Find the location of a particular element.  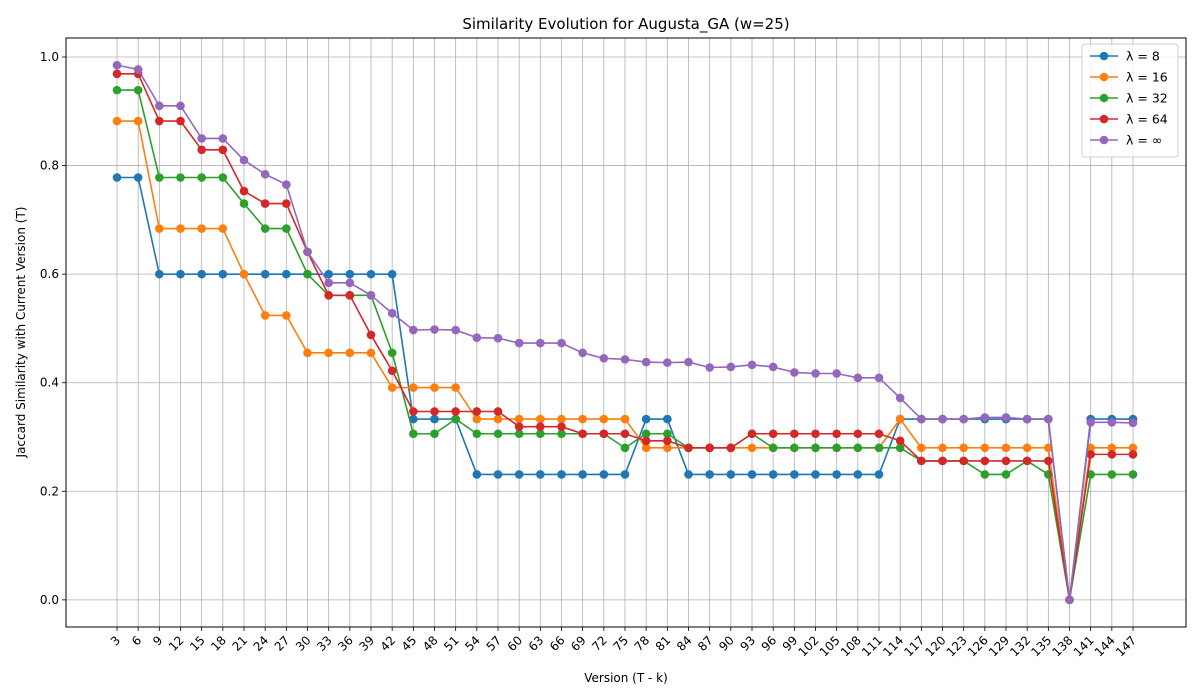

y-tick-label: 0.0 is located at coordinates (49, 600).